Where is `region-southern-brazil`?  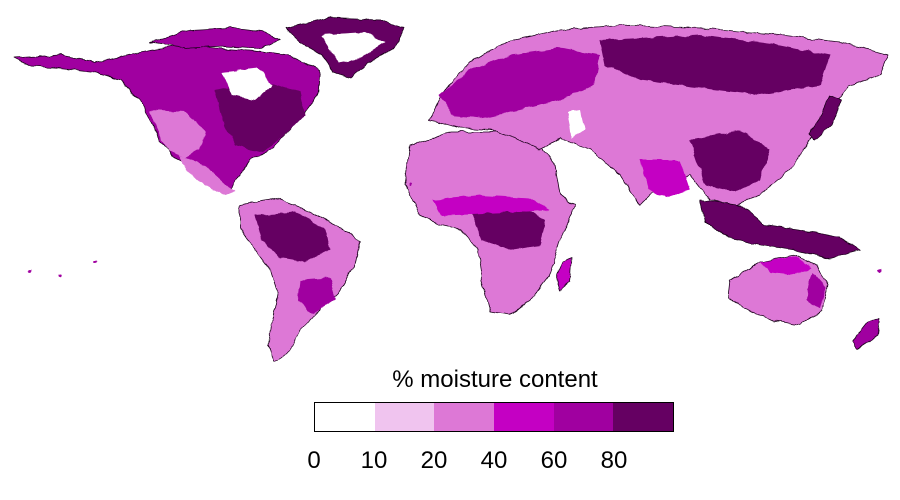
region-southern-brazil is located at coordinates (316, 296).